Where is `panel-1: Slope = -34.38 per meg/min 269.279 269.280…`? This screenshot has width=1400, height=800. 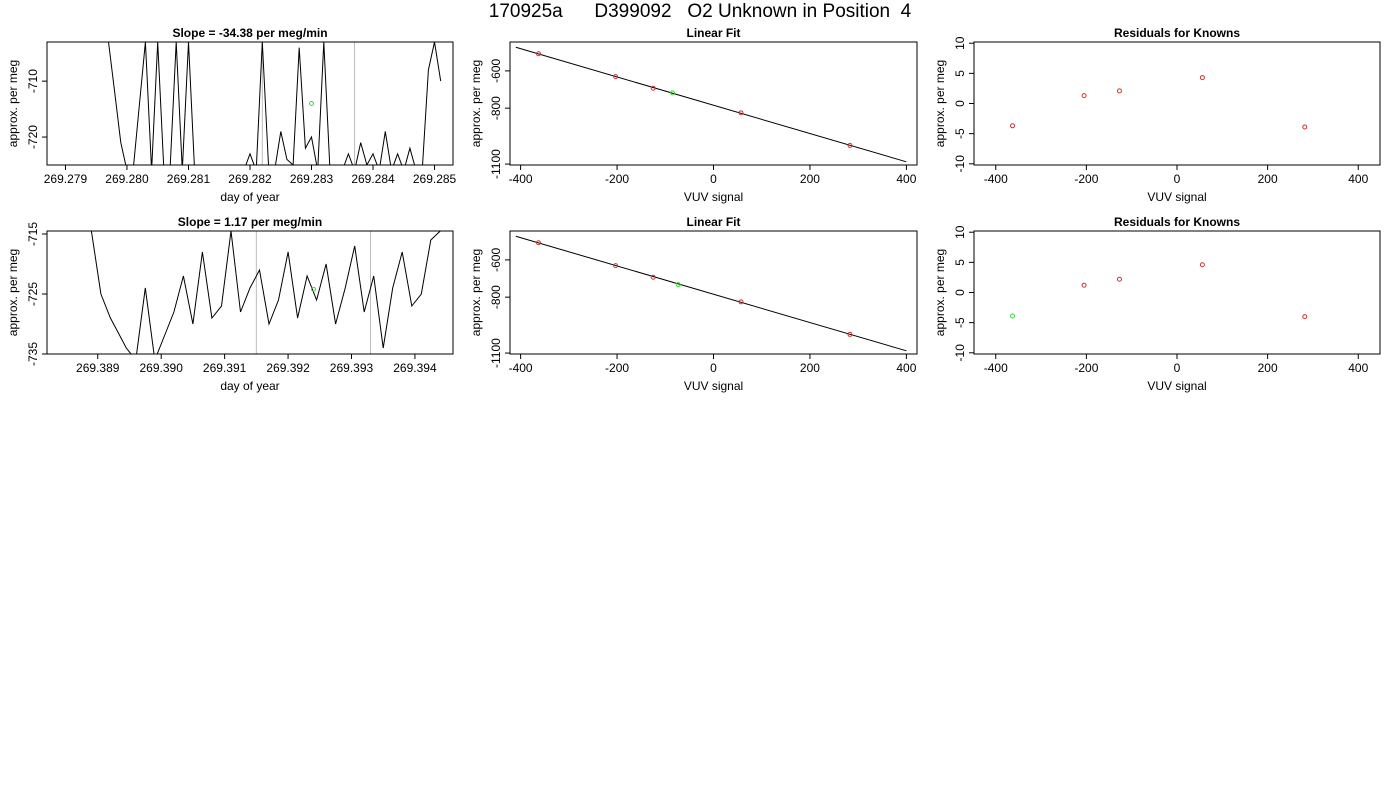
panel-1: Slope = -34.38 per meg/min 269.279 269.280… is located at coordinates (231, 115).